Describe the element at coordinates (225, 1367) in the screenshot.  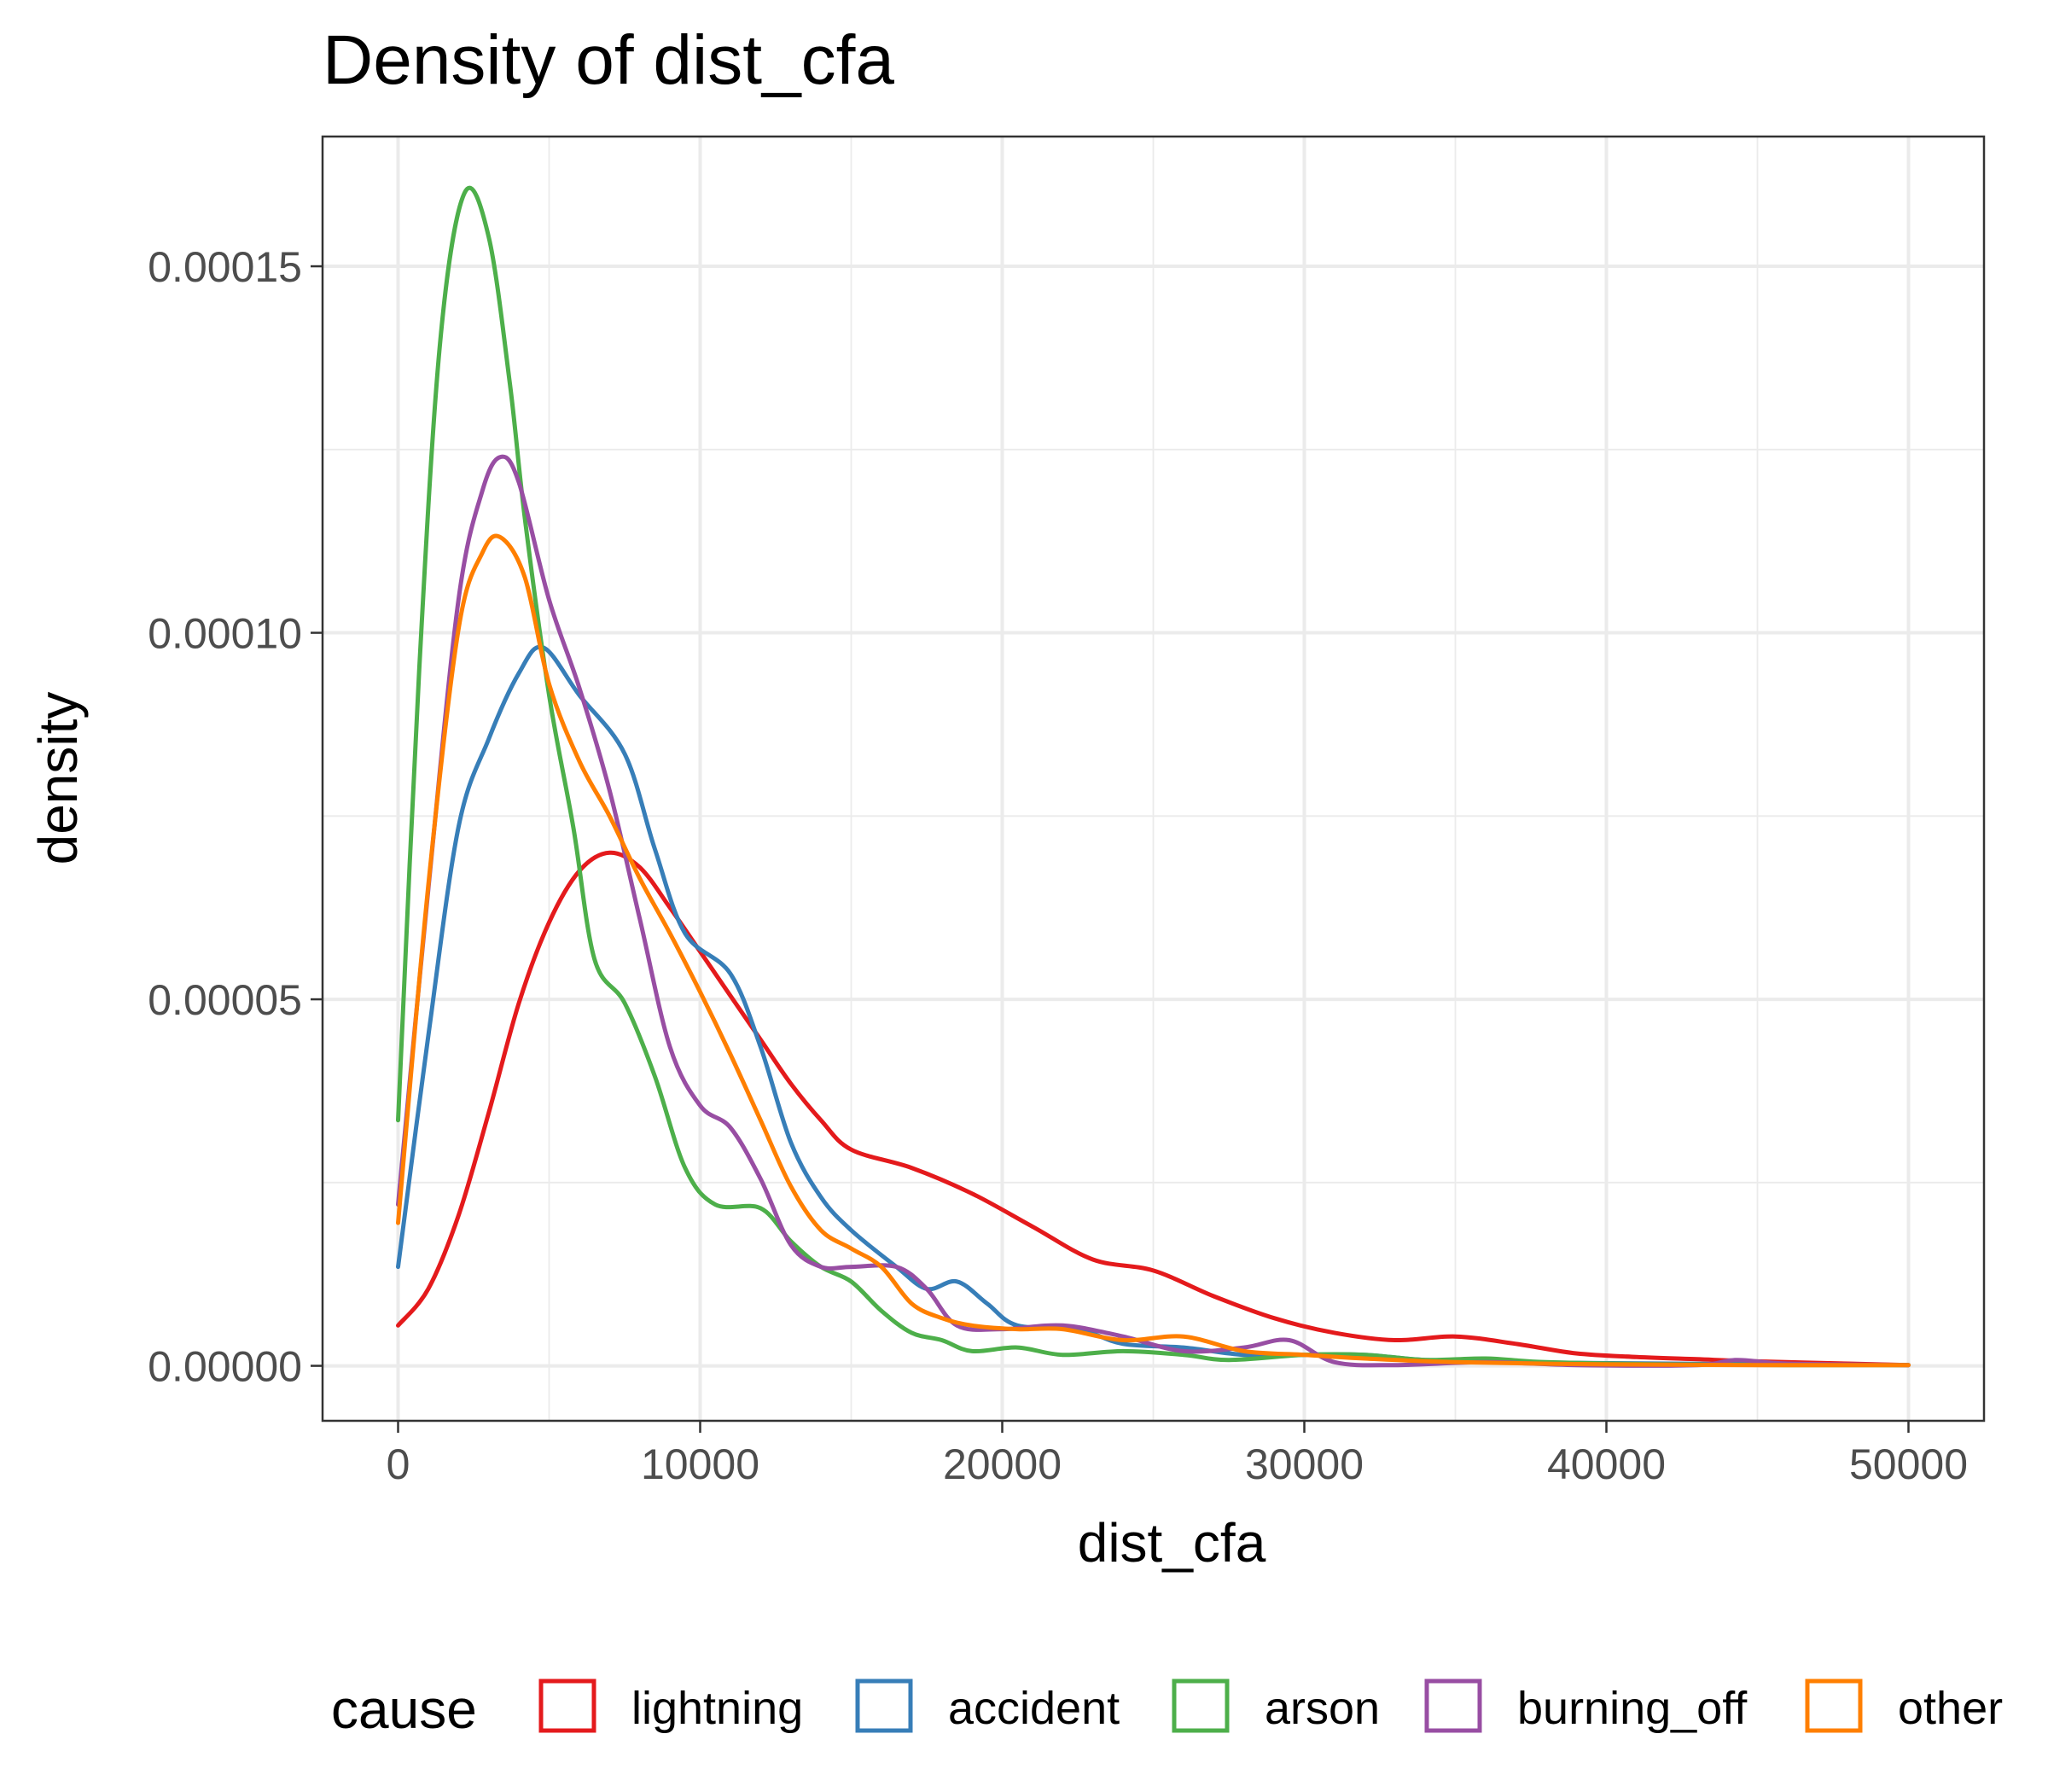
I see `y-tick-label: 0.00000` at that location.